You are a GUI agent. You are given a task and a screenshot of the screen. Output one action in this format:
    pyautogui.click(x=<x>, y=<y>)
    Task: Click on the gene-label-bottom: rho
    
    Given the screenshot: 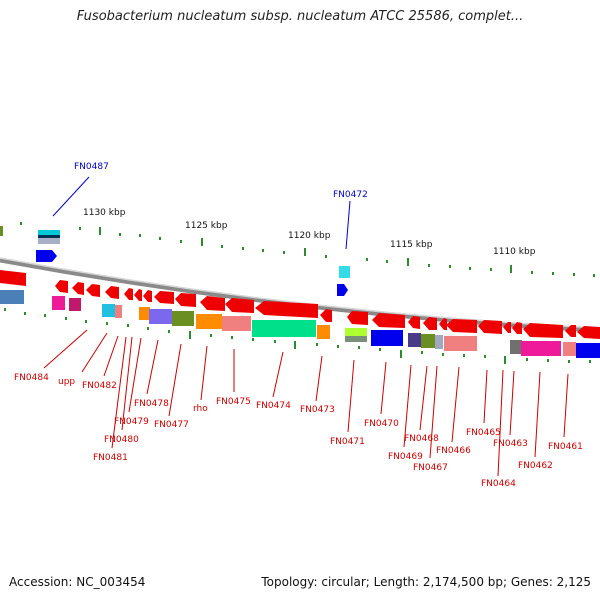 What is the action you would take?
    pyautogui.click(x=200, y=409)
    